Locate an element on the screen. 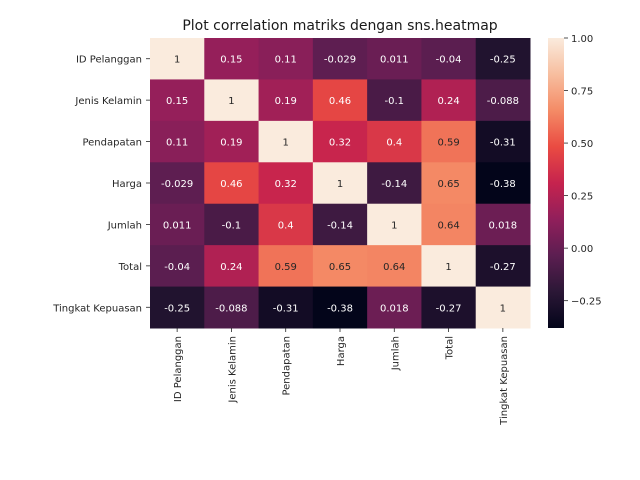 The width and height of the screenshot is (640, 480). y-tick-label: Tingkat Kepuasan is located at coordinates (97, 308).